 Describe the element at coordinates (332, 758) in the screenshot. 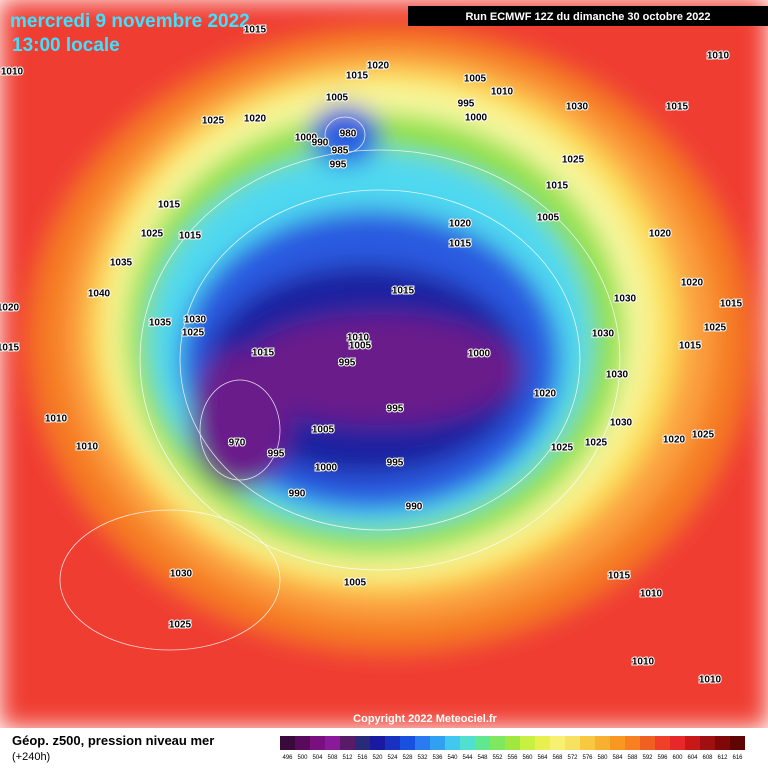

I see `colorbar-tick-label: 508` at that location.